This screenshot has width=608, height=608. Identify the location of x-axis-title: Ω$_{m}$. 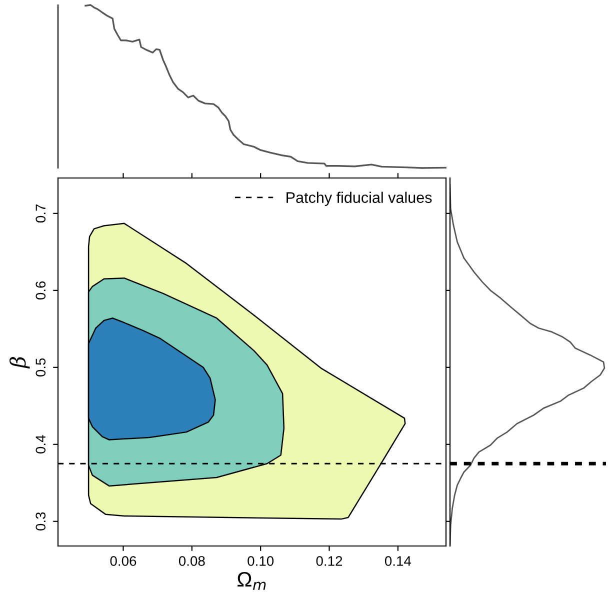
(252, 581).